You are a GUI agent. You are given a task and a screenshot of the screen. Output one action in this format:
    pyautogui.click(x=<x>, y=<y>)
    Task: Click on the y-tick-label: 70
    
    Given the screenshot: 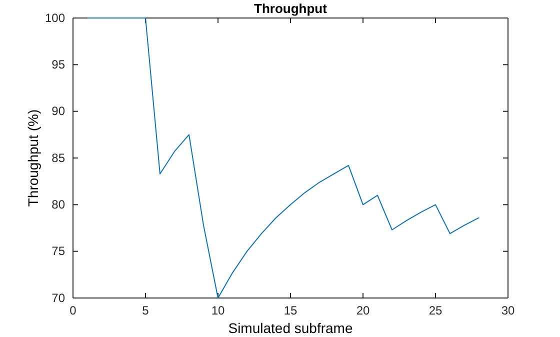 What is the action you would take?
    pyautogui.click(x=59, y=297)
    